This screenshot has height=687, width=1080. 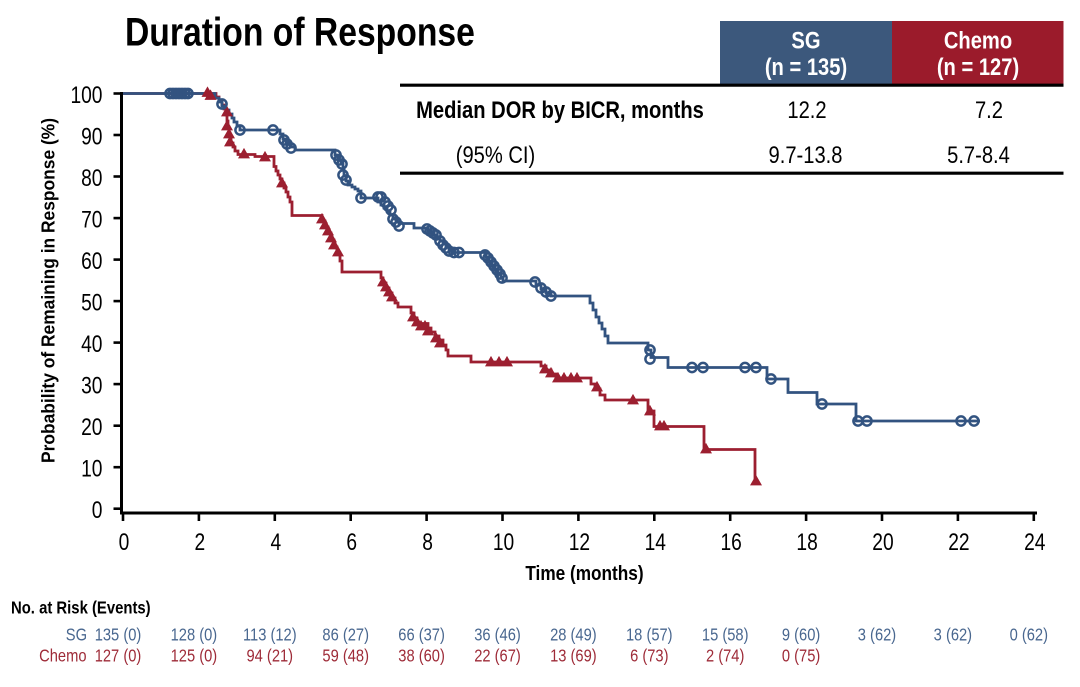 I want to click on svg-text: 66 (37), so click(x=421, y=634).